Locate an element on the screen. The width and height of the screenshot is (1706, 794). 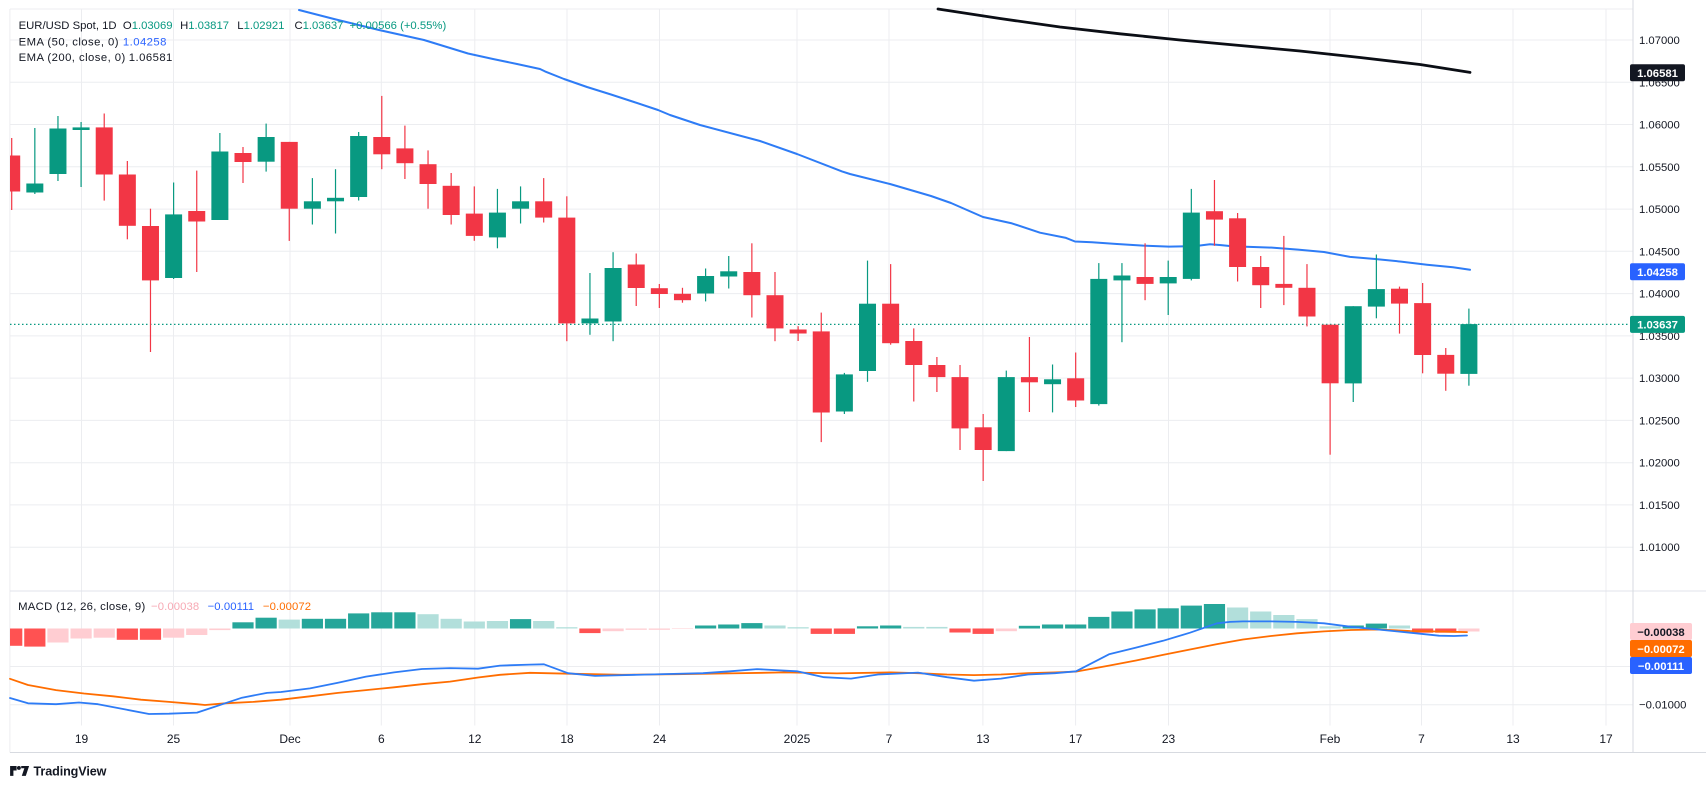
svg-text: MACD (12, 26, close, 9) is located at coordinates (81, 607).